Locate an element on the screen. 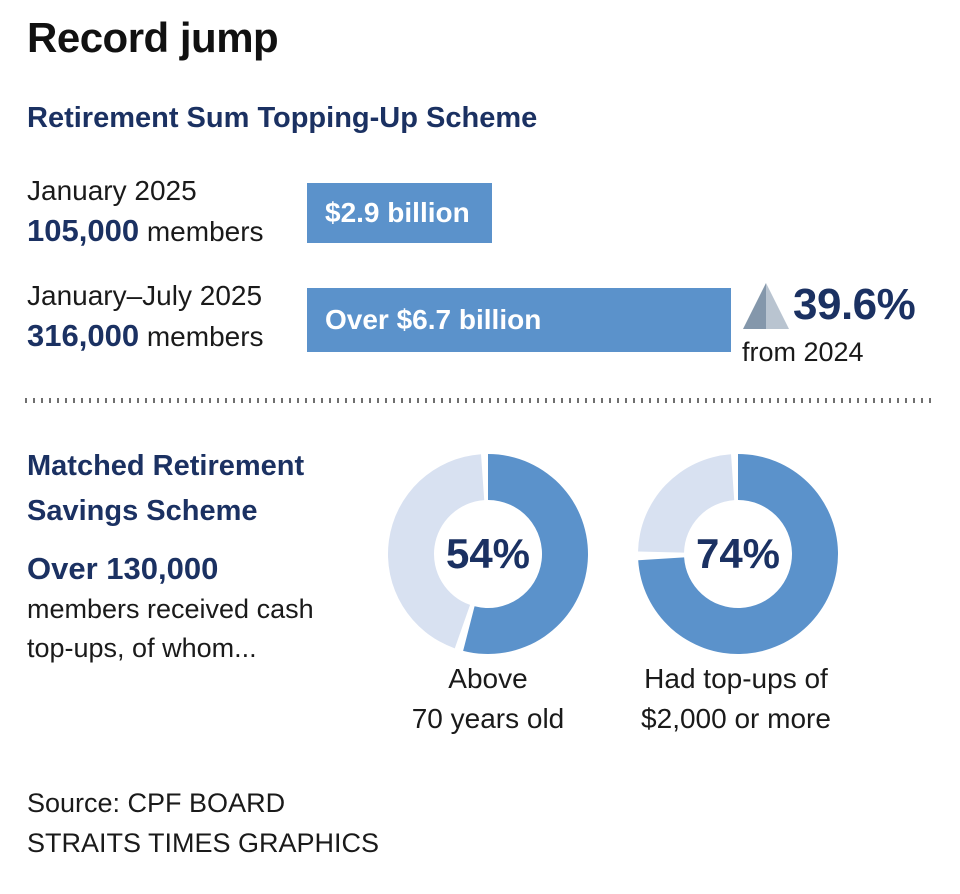  section1-heading: Retirement Sum Topping-Up Scheme is located at coordinates (282, 118).